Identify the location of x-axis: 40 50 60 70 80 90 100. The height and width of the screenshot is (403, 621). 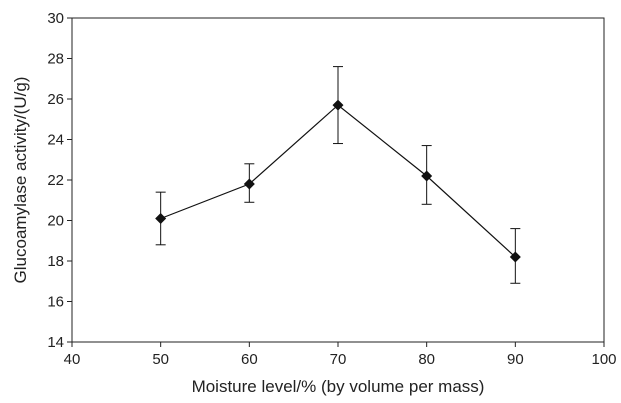
(340, 355).